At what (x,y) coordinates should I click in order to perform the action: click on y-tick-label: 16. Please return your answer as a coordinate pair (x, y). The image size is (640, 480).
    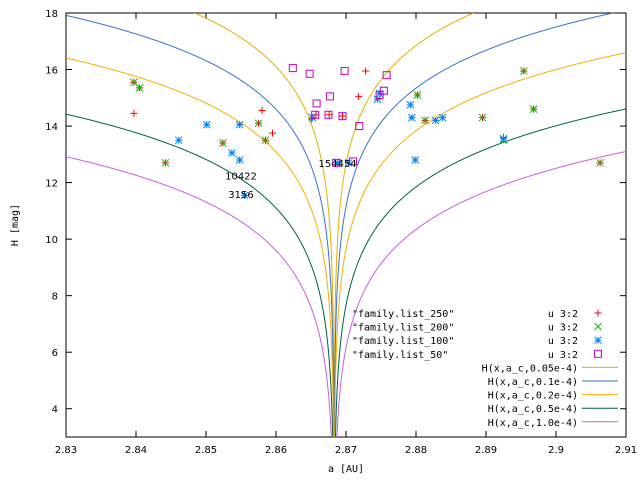
    Looking at the image, I should click on (51, 71).